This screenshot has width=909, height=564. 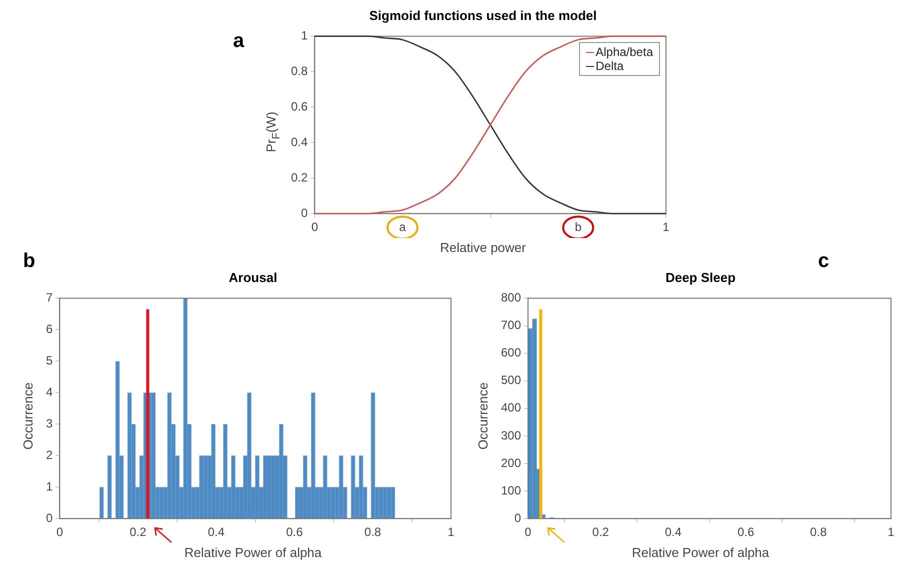 I want to click on x-axis-title: Relative power, so click(x=483, y=247).